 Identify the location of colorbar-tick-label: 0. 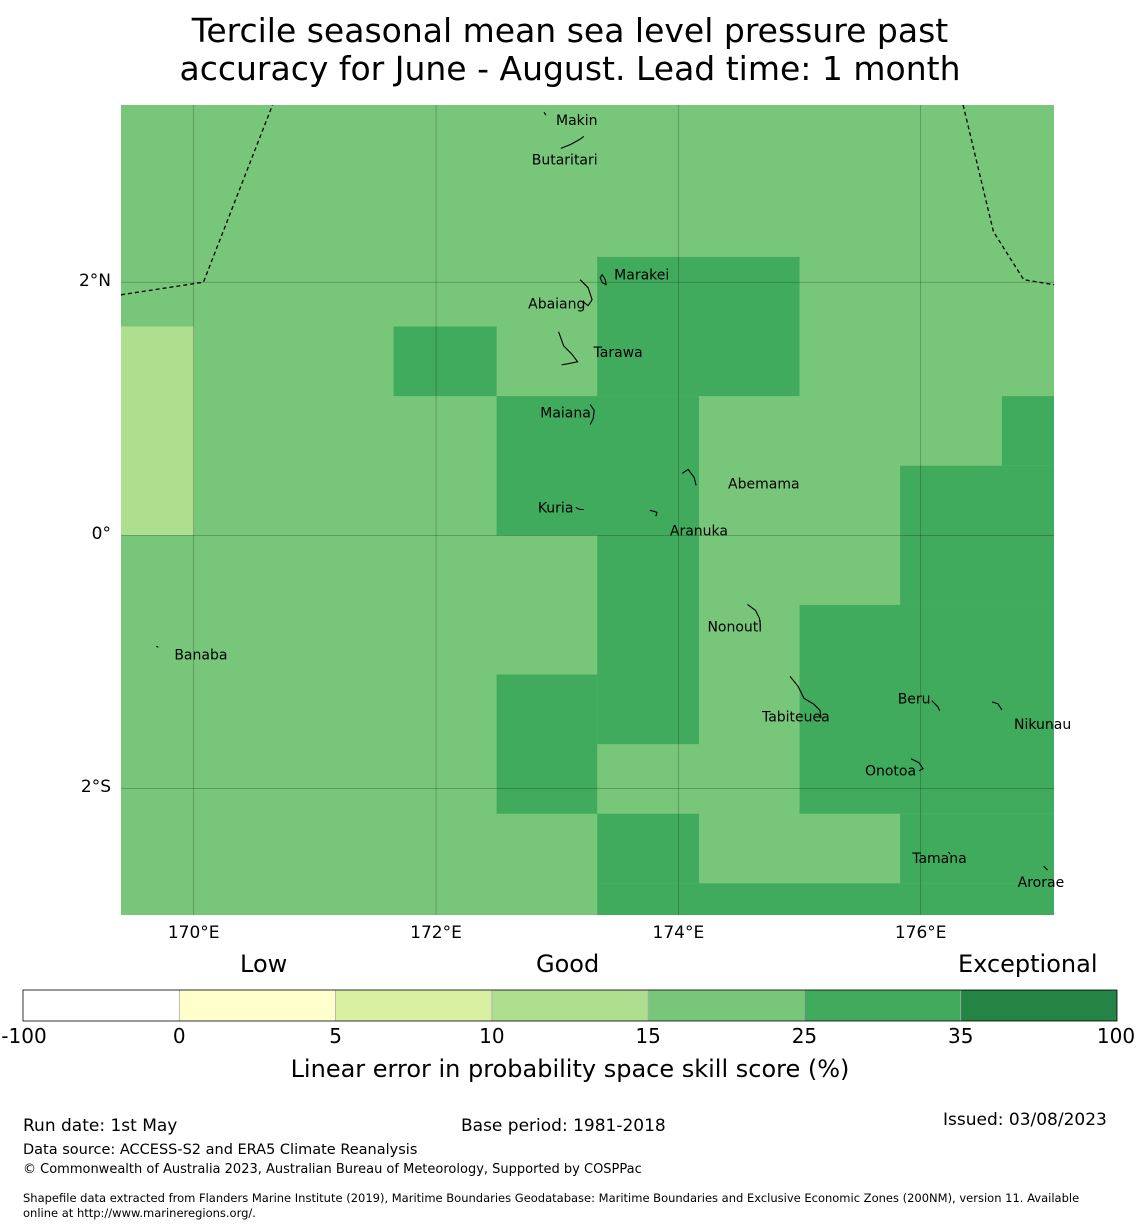
(179, 1036).